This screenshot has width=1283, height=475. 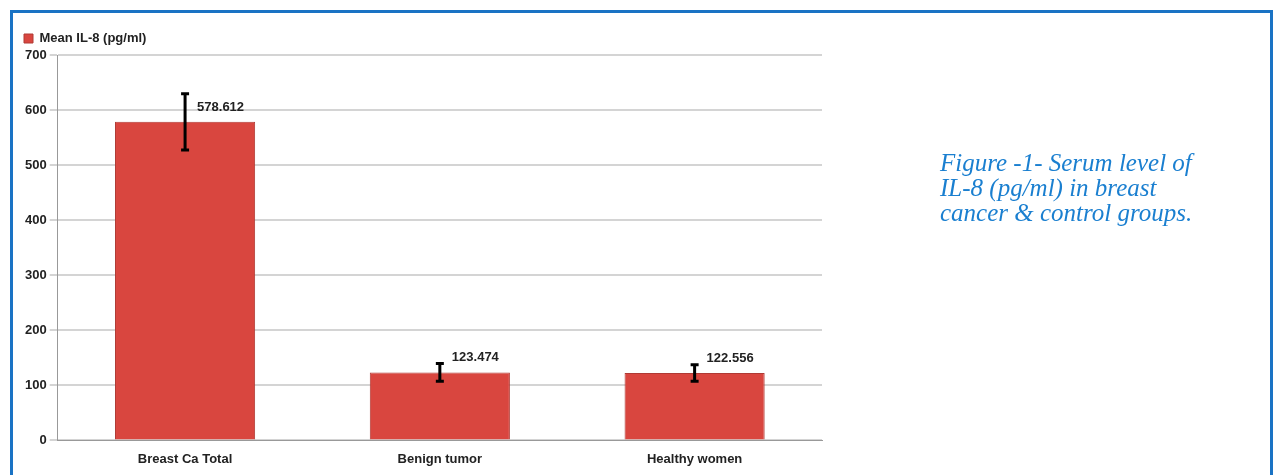 What do you see at coordinates (35, 109) in the screenshot?
I see `y-tick-label: 600` at bounding box center [35, 109].